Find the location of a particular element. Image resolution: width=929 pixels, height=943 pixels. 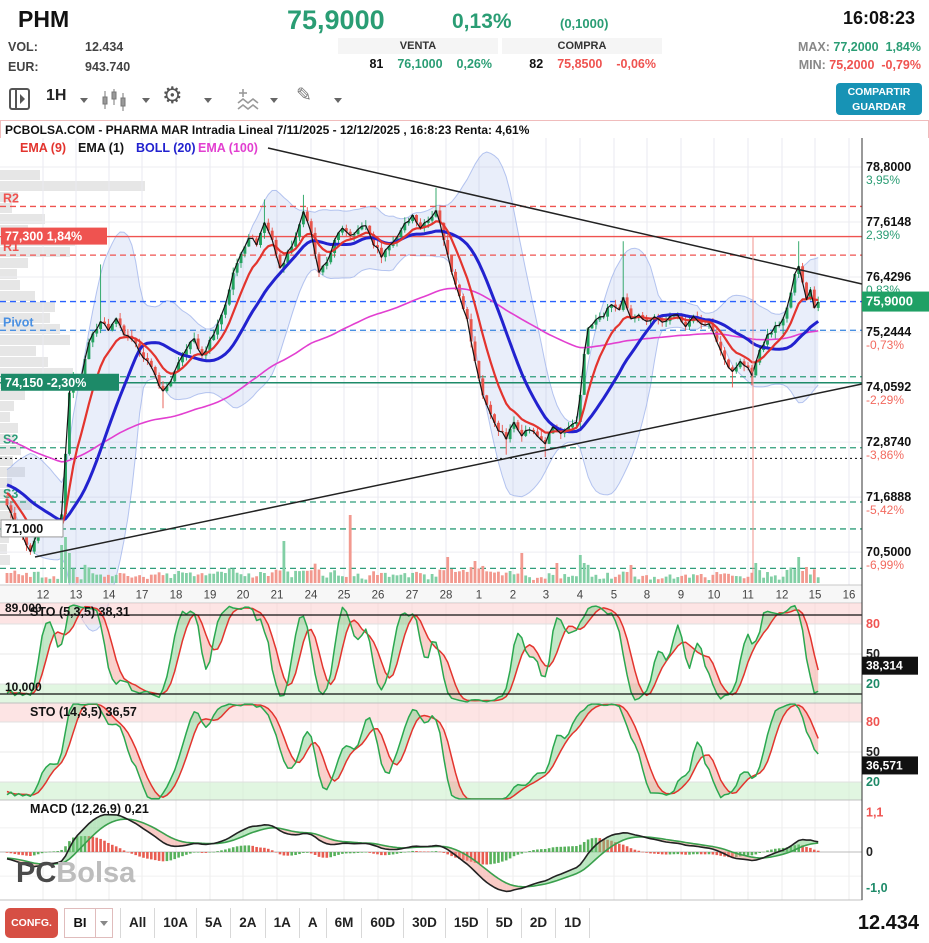

volume-label: VOL: is located at coordinates (23, 47).